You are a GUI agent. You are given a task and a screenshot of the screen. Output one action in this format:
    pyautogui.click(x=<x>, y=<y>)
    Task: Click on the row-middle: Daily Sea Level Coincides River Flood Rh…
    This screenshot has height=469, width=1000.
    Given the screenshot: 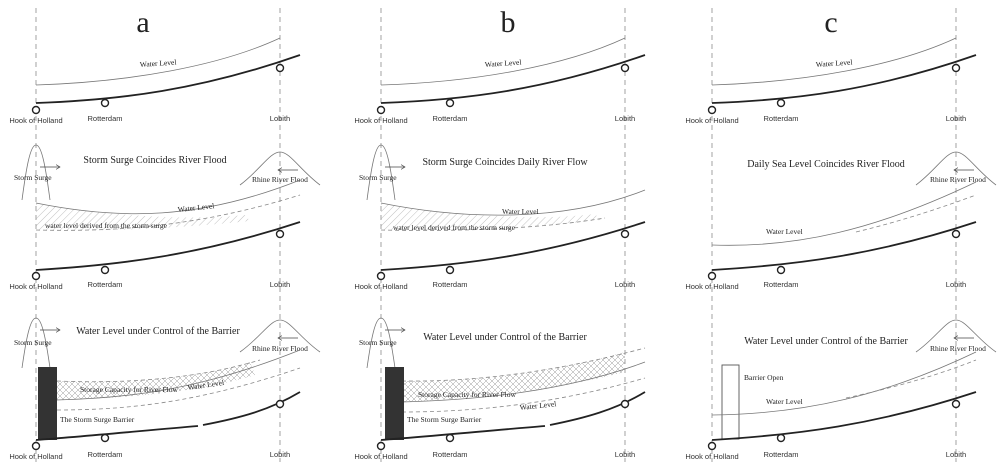 What is the action you would take?
    pyautogui.click(x=841, y=221)
    